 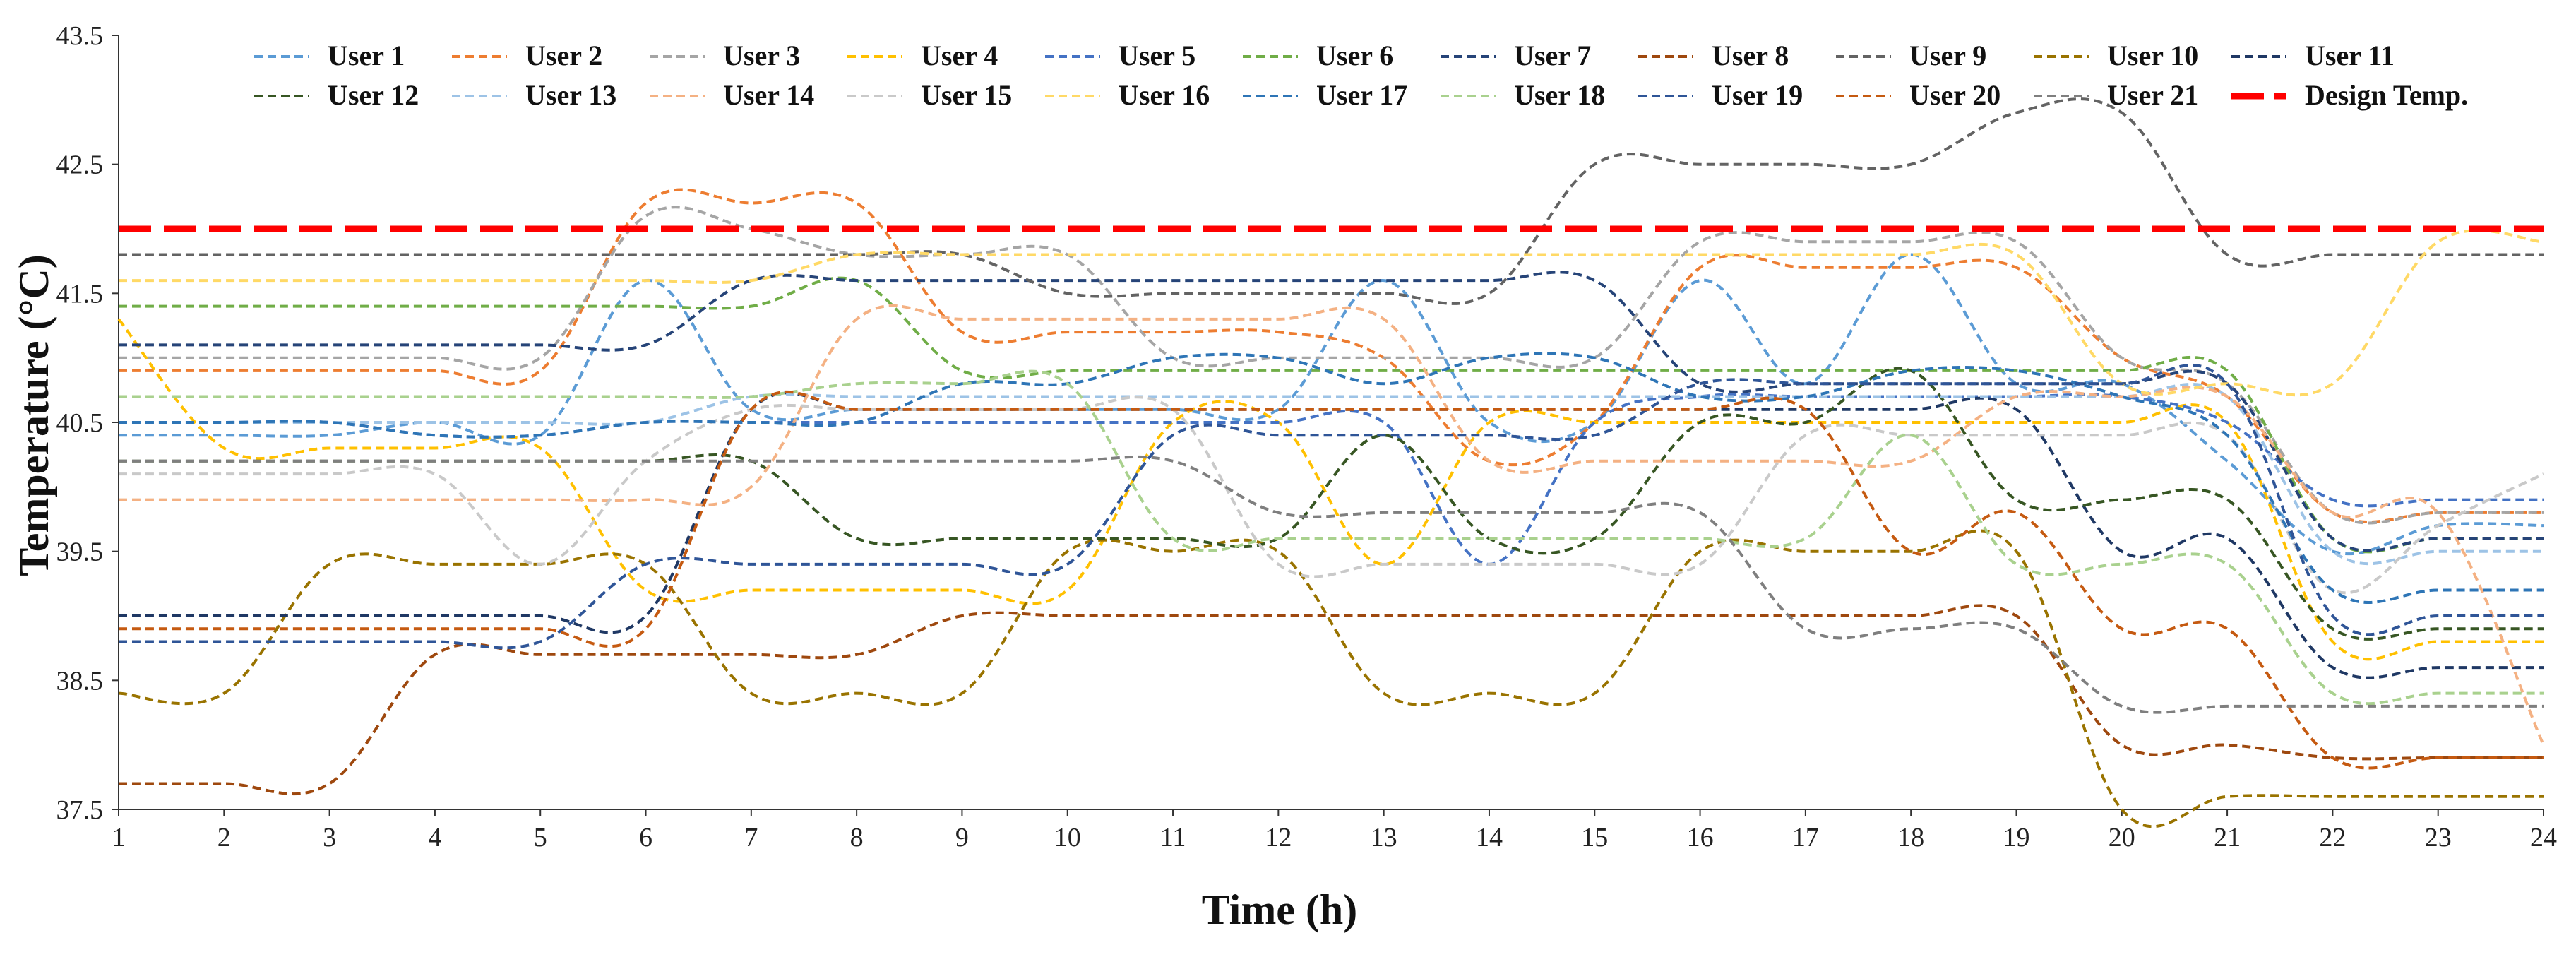 I want to click on x-axis-title: Time (h), so click(x=1280, y=909).